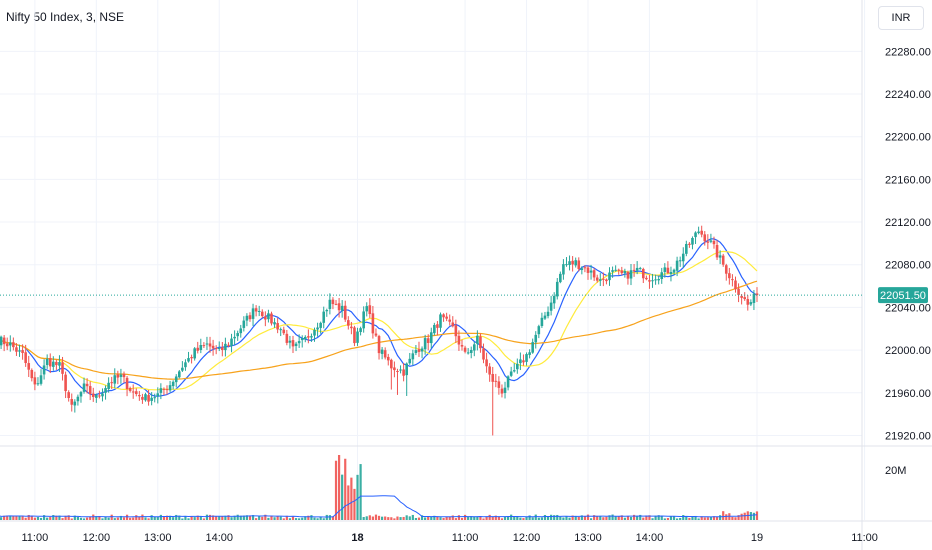  Describe the element at coordinates (65, 17) in the screenshot. I see `chart-symbol-title: Nifty 50 Index, 3, NSE` at that location.